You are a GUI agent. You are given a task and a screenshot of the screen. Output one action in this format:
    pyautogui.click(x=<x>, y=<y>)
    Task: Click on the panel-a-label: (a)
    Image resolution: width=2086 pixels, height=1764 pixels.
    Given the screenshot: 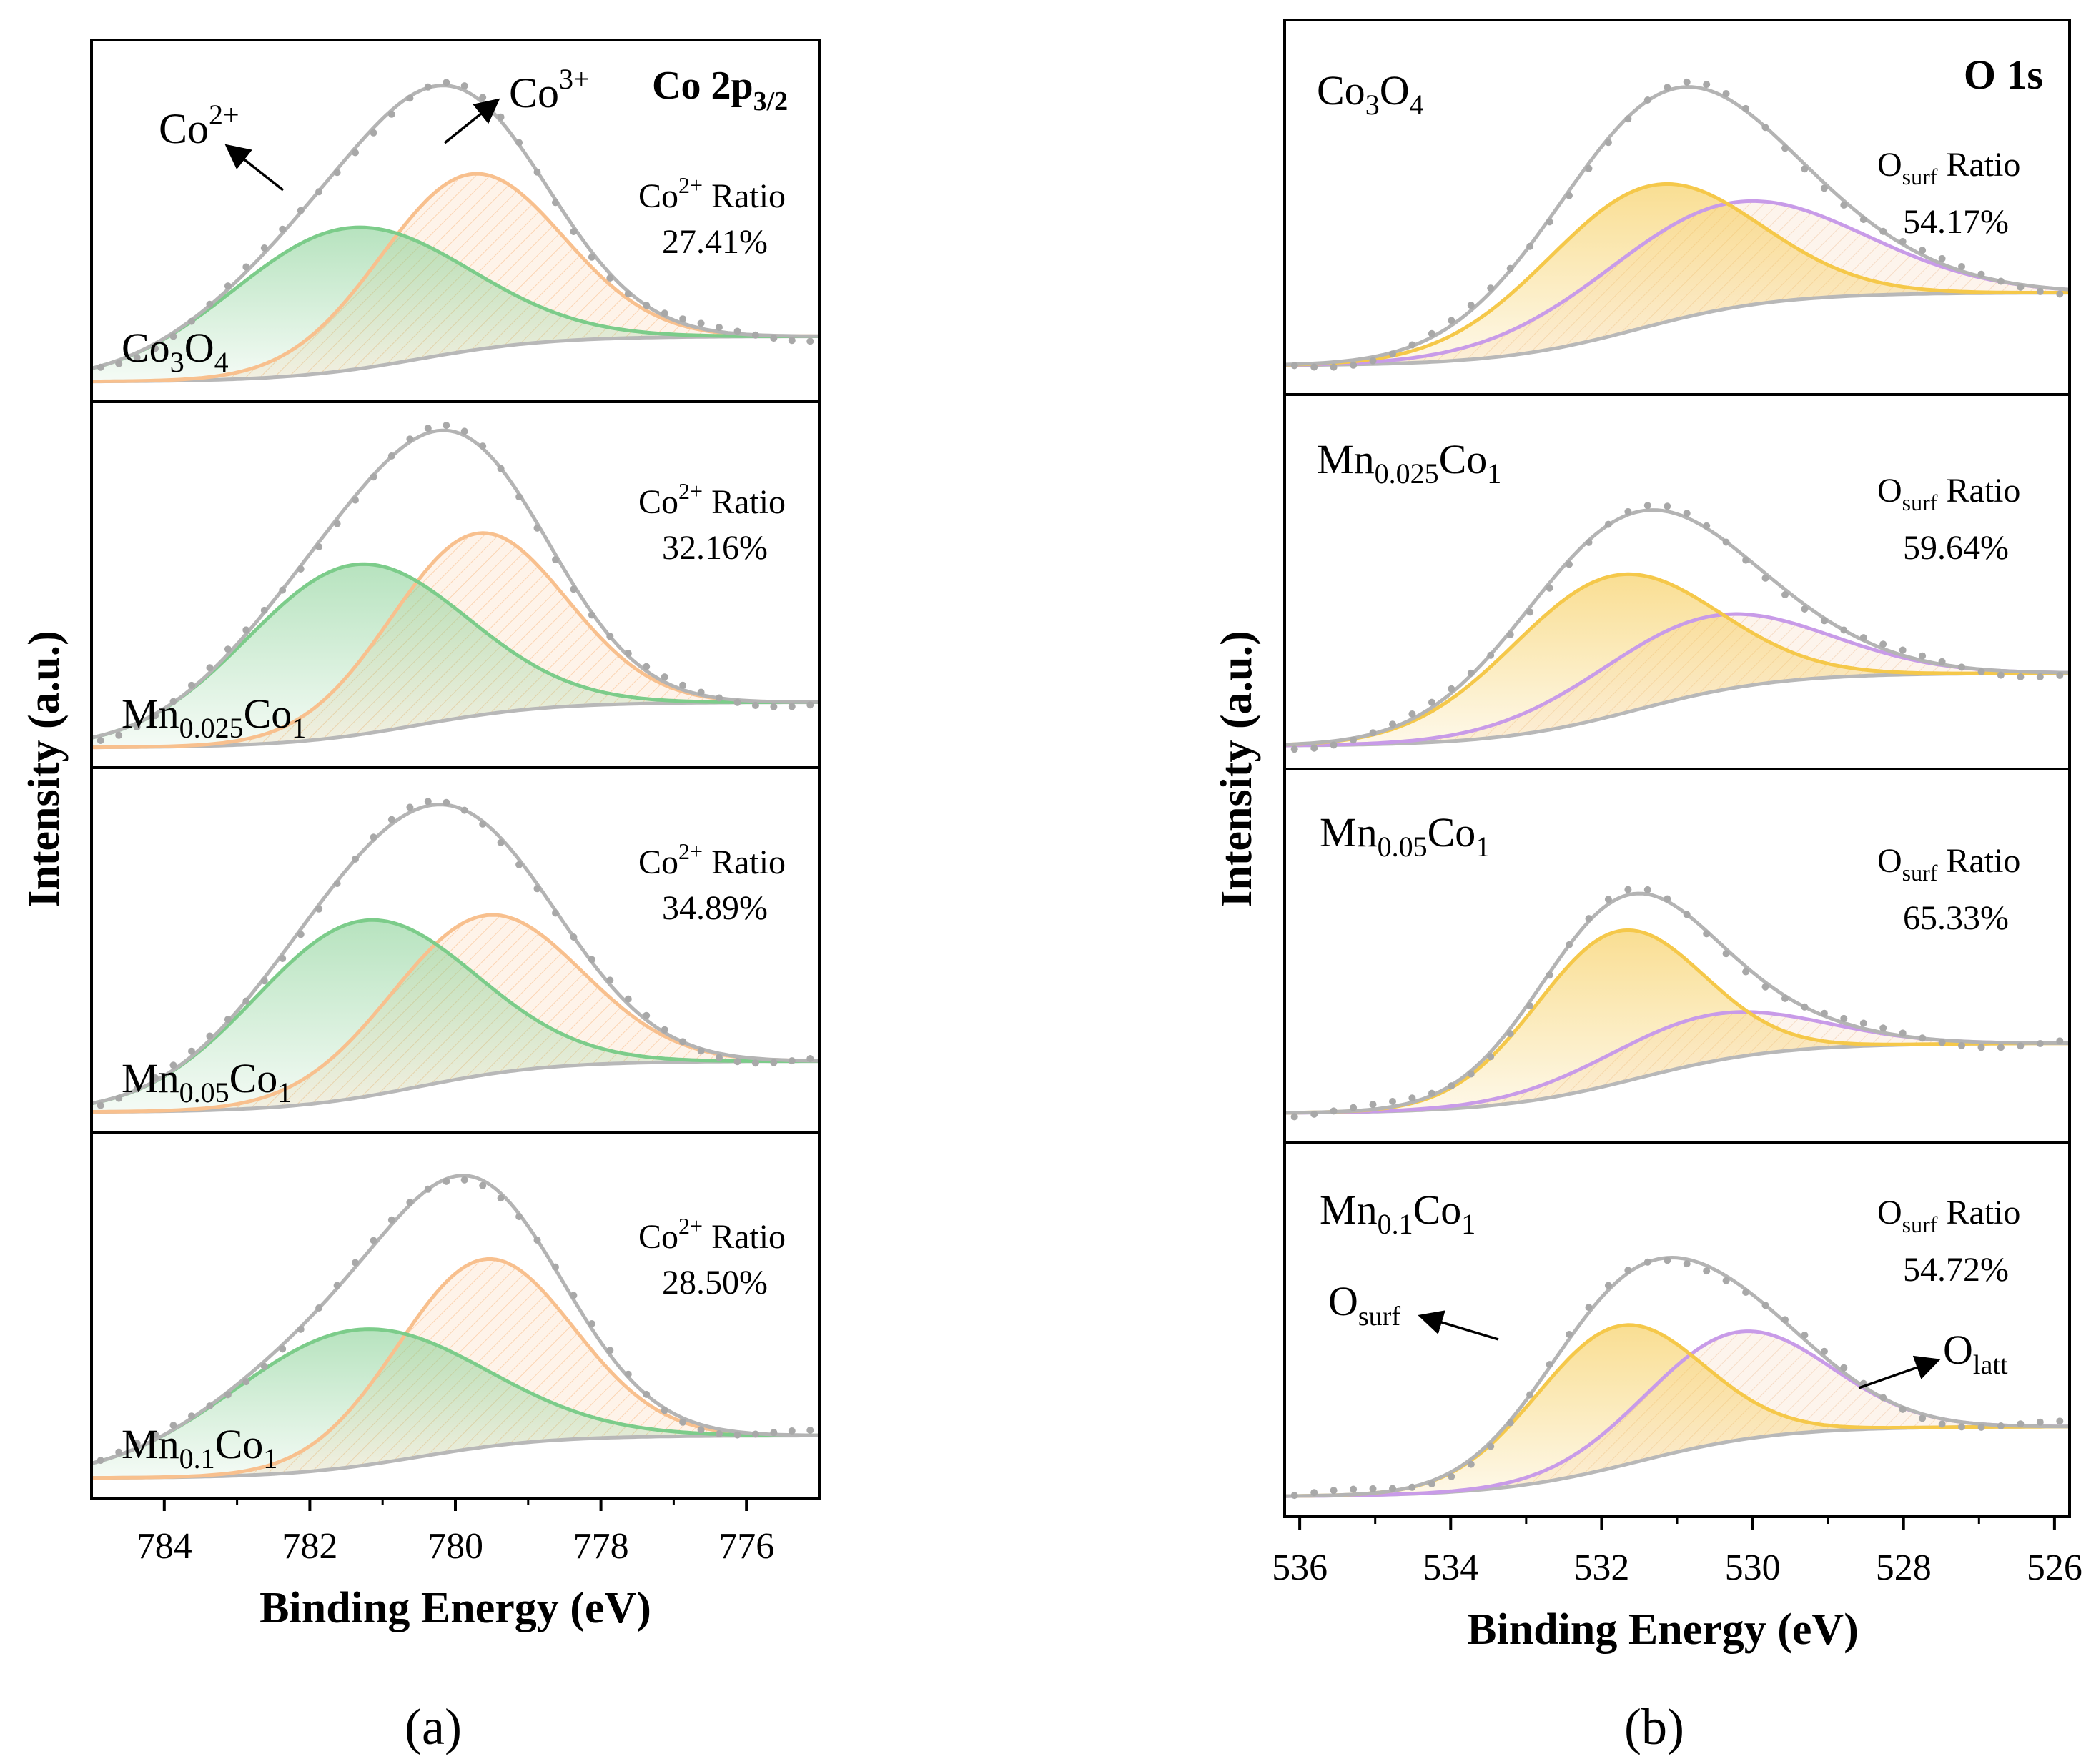 What is the action you would take?
    pyautogui.click(x=434, y=1727)
    